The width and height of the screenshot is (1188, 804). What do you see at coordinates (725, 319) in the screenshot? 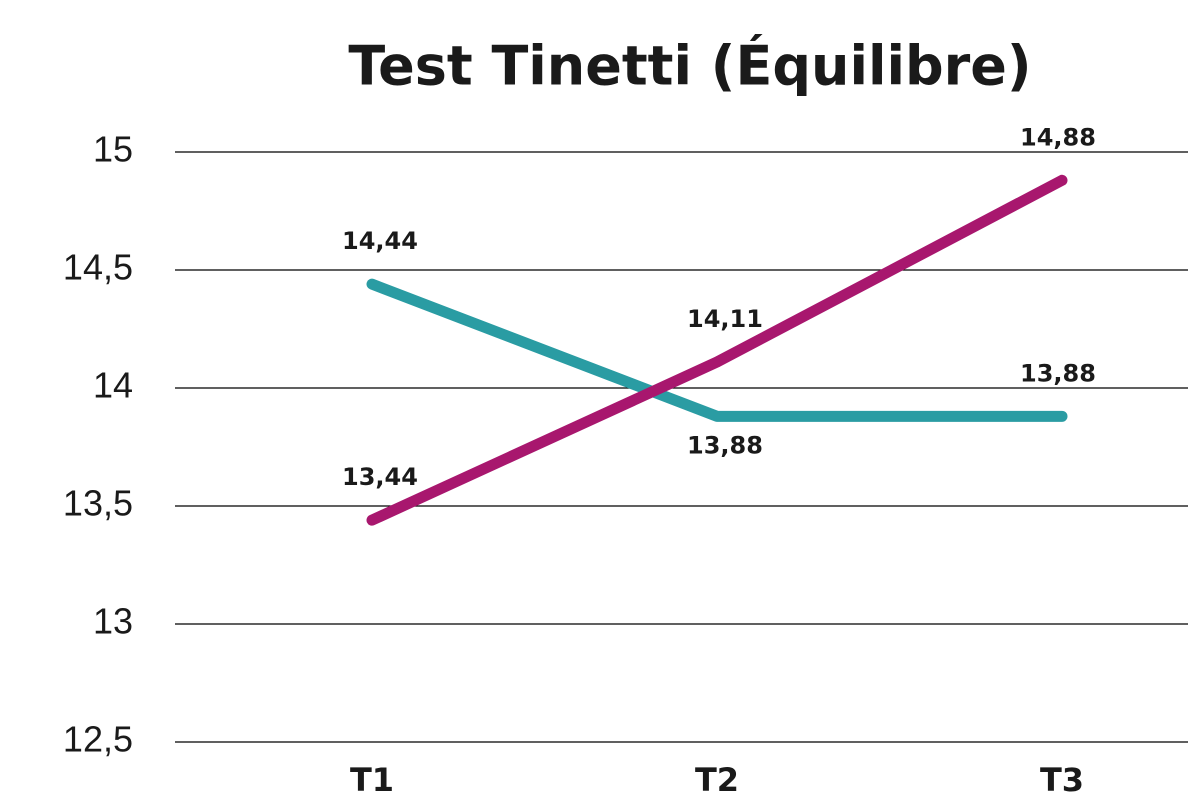
I see `data-label: 14,11` at bounding box center [725, 319].